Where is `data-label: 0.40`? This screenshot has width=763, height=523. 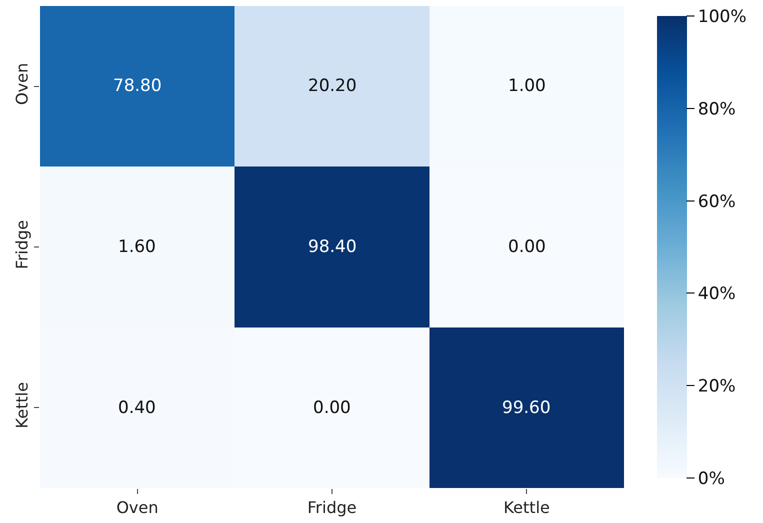 data-label: 0.40 is located at coordinates (137, 408).